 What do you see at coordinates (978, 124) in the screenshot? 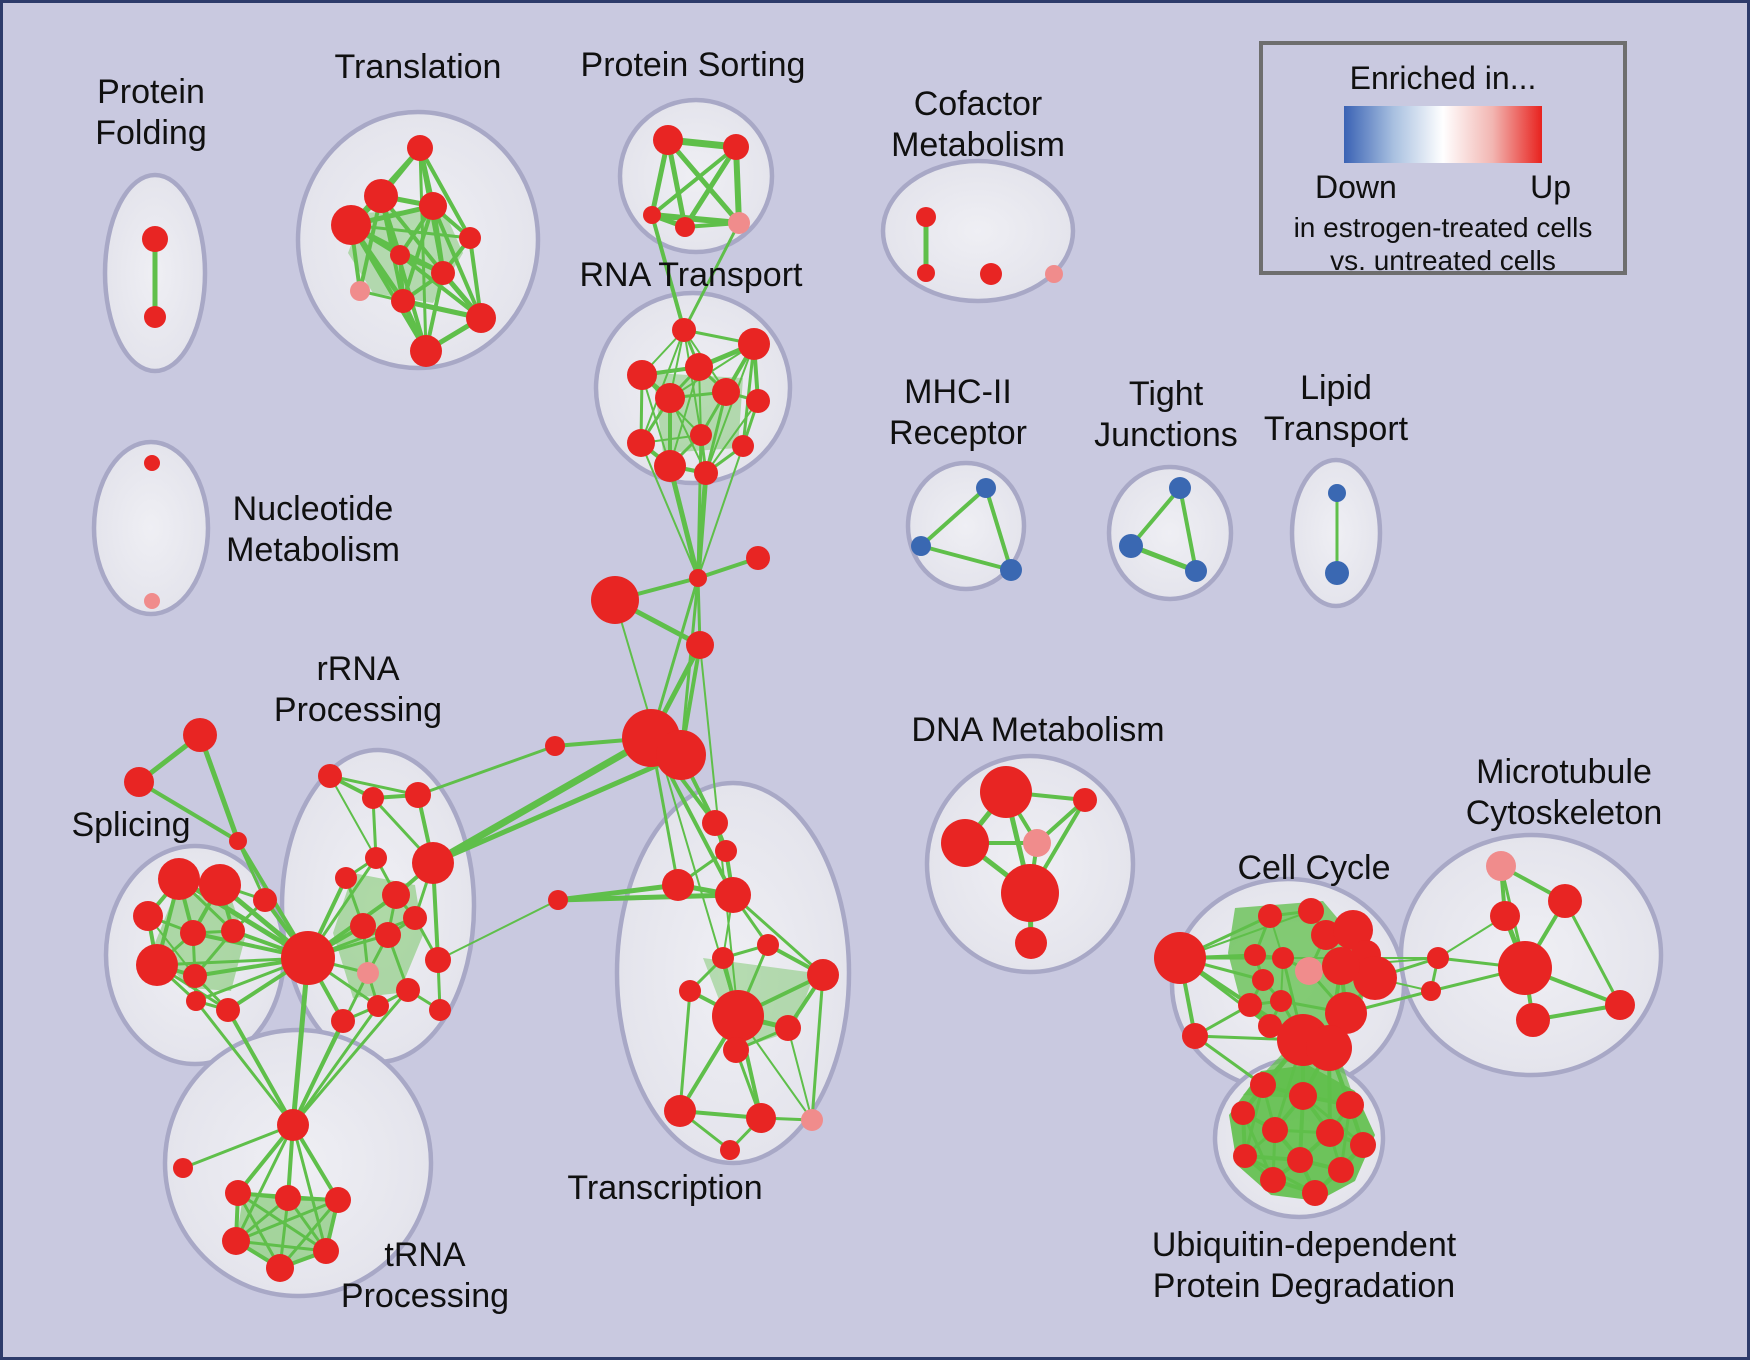
I see `cluster-label-cofactor-metabolism: Cofactor Metabolism` at bounding box center [978, 124].